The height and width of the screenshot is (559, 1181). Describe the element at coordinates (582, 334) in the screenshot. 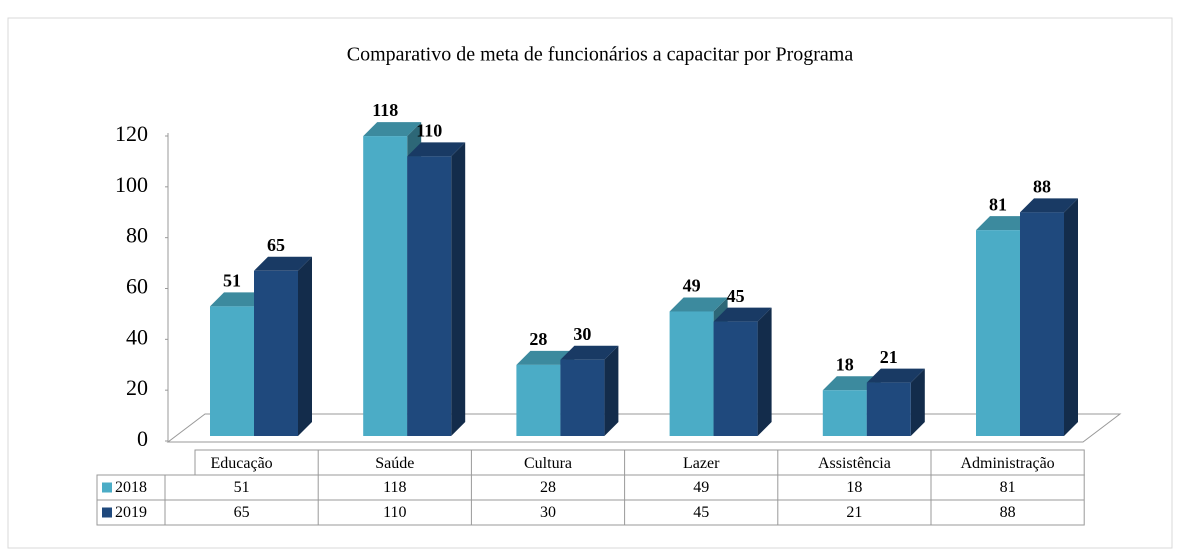

I see `data-label: 30` at that location.